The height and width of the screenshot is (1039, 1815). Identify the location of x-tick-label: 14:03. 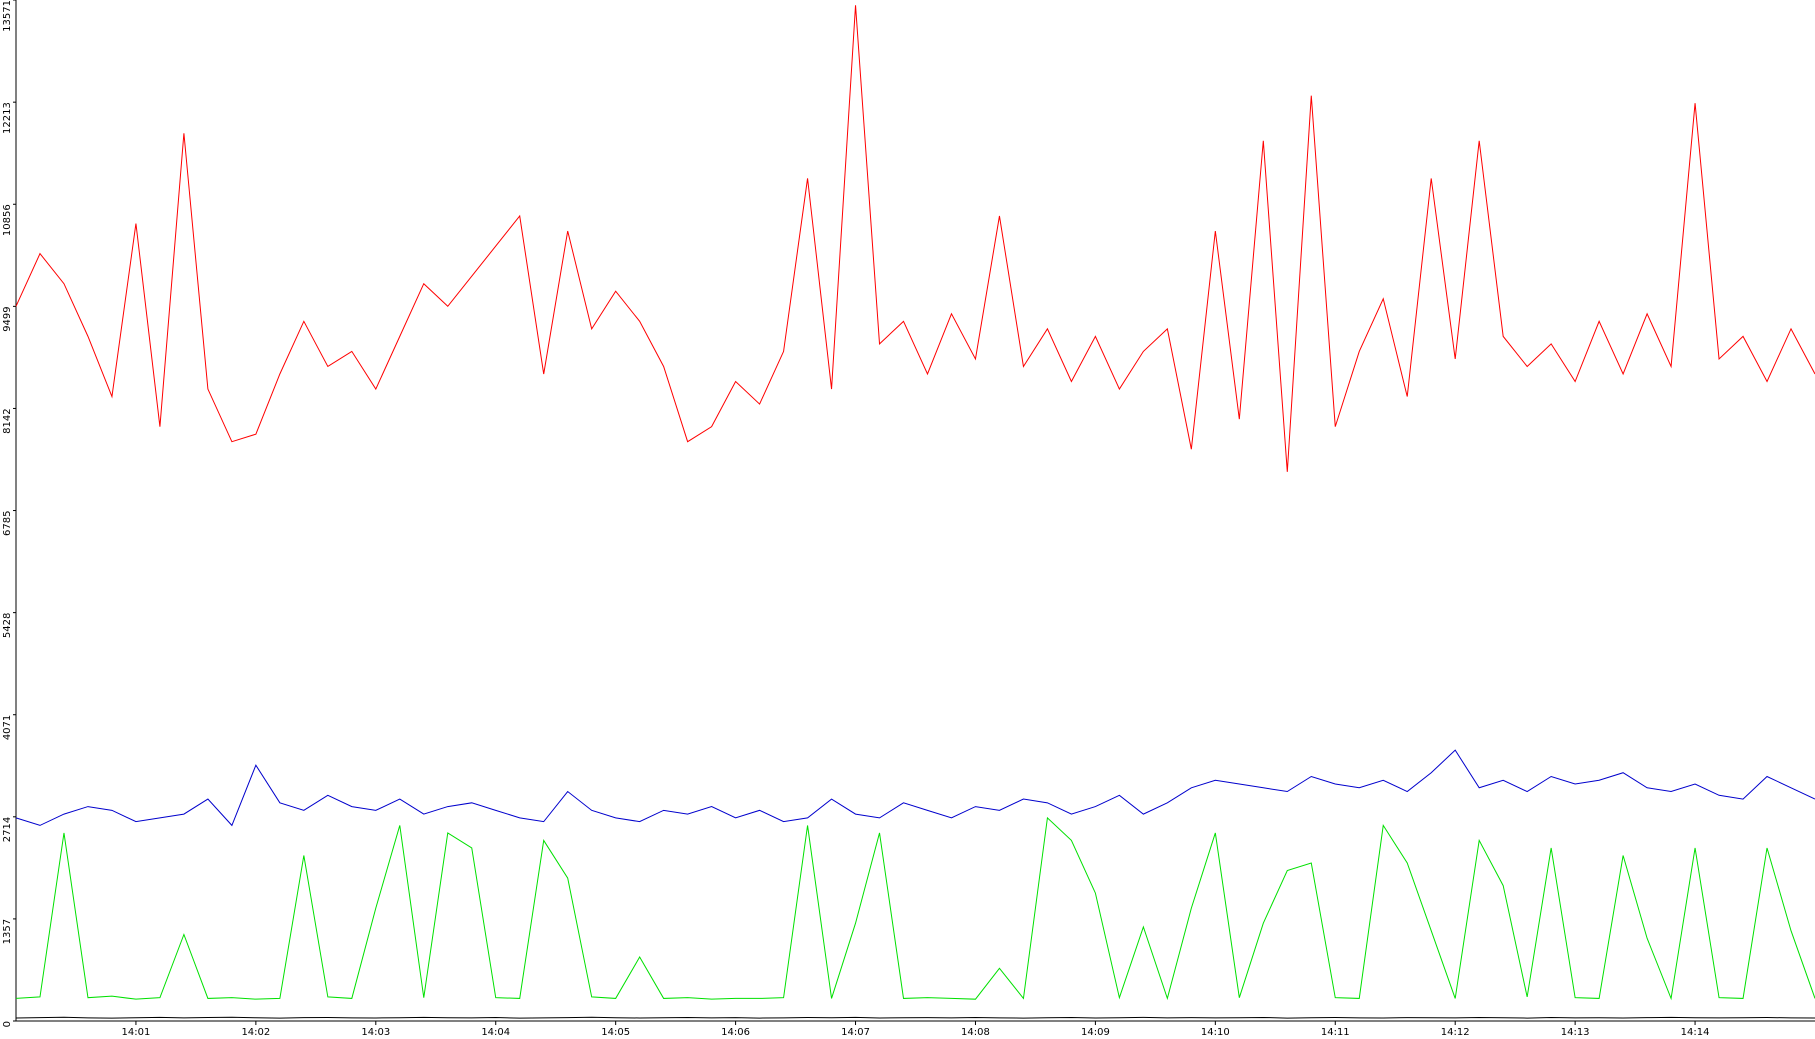
(375, 1032).